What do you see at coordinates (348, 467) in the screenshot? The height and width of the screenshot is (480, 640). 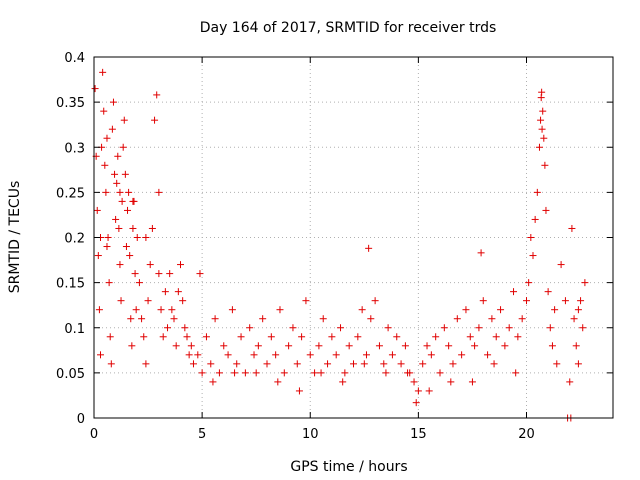 I see `x-axis-label: GPS time / hours` at bounding box center [348, 467].